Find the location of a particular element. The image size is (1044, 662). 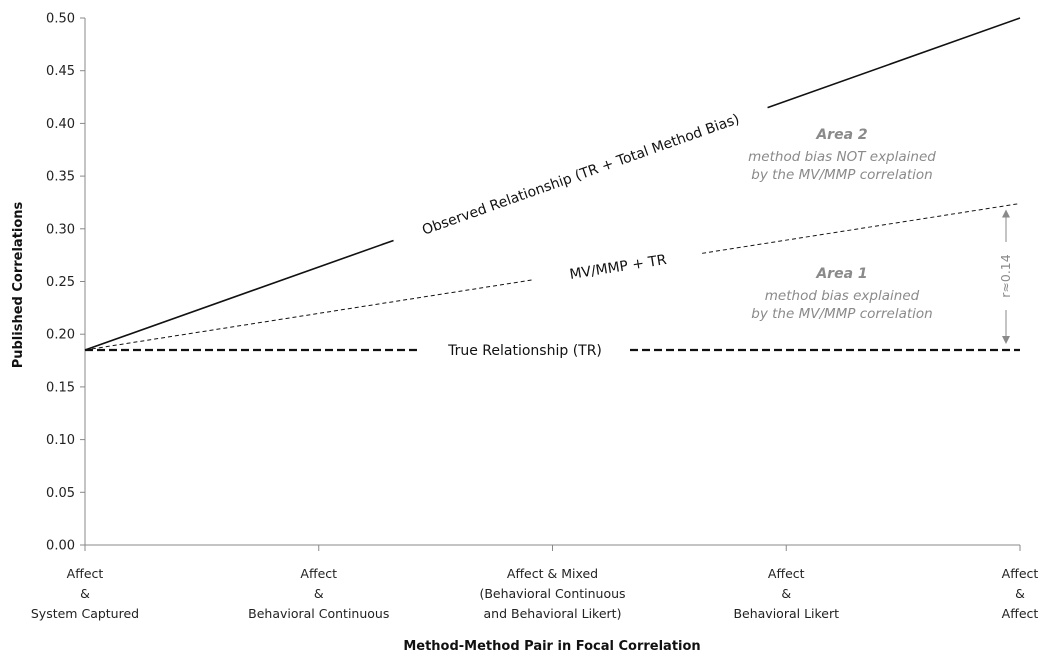

y-tick-label: 0.10 is located at coordinates (60, 440).